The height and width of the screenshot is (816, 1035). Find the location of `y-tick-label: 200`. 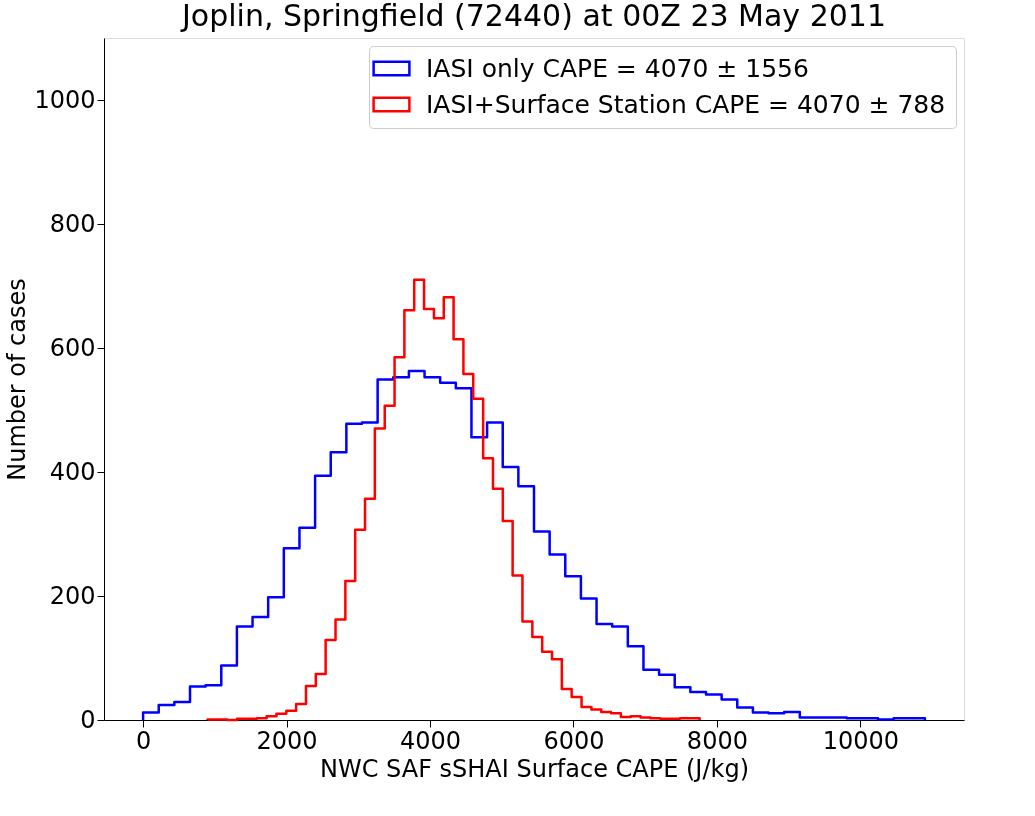

y-tick-label: 200 is located at coordinates (72, 595).